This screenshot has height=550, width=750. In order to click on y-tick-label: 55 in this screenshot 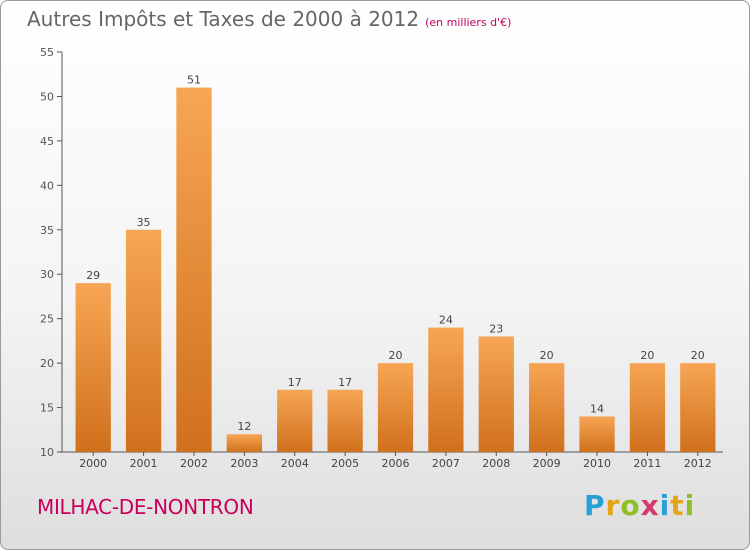, I will do `click(47, 52)`.